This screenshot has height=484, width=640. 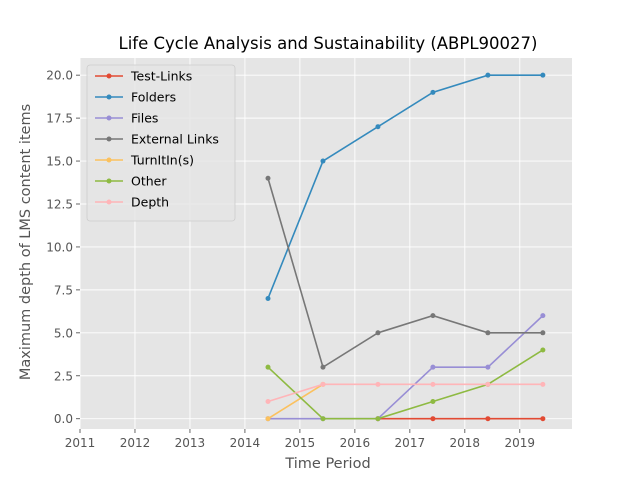 I want to click on legend-item-test-links: Test-Links, so click(x=143, y=76).